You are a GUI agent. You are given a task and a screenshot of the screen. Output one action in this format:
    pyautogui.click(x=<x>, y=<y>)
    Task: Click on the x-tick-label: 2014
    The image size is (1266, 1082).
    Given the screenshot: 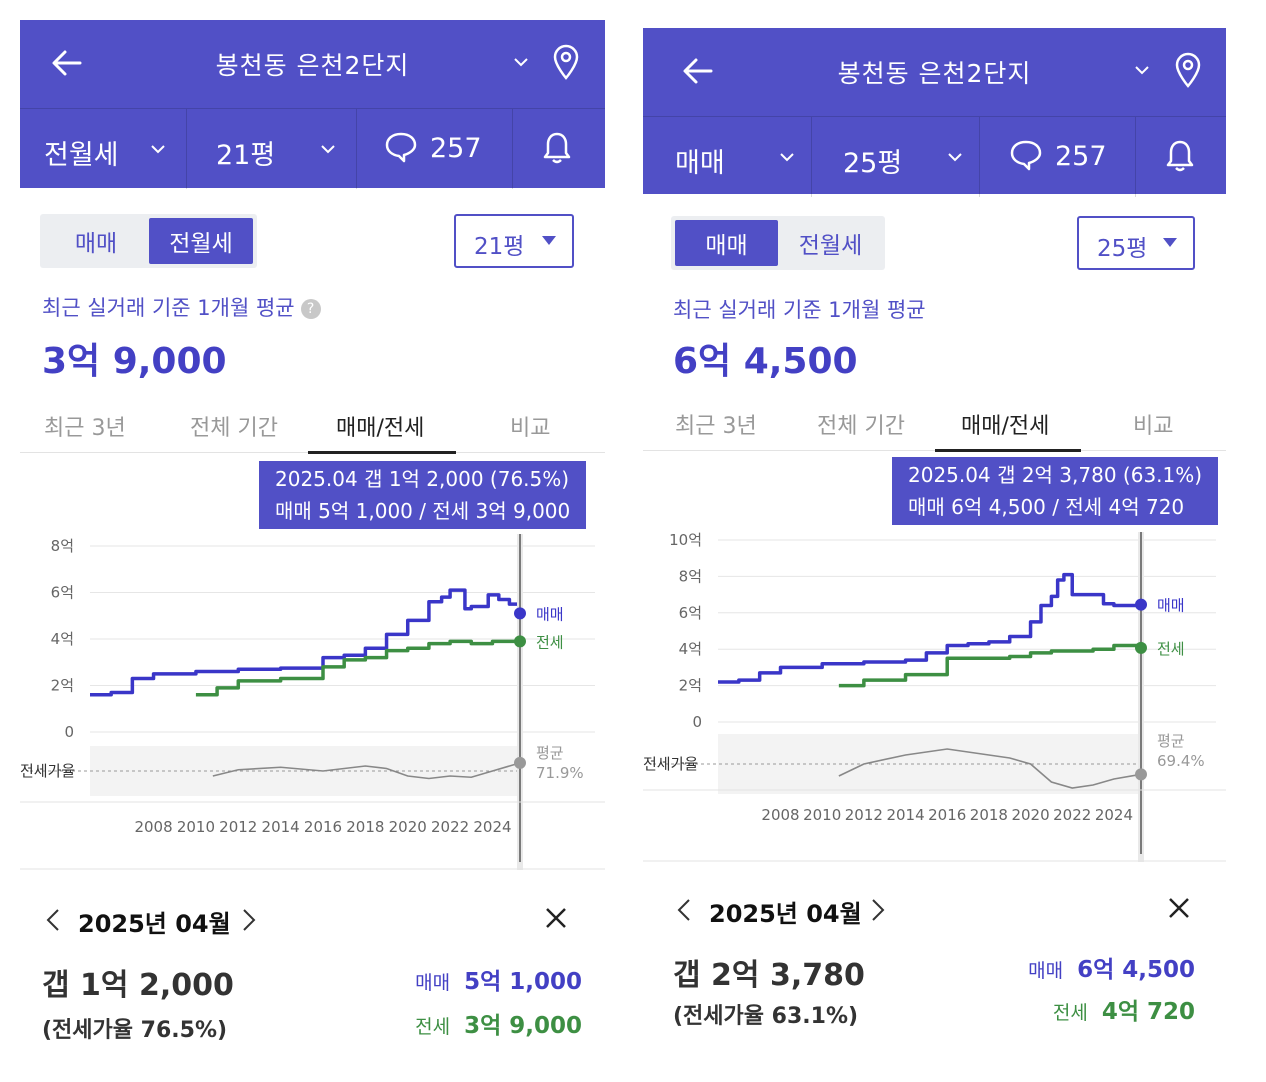 What is the action you would take?
    pyautogui.click(x=905, y=815)
    